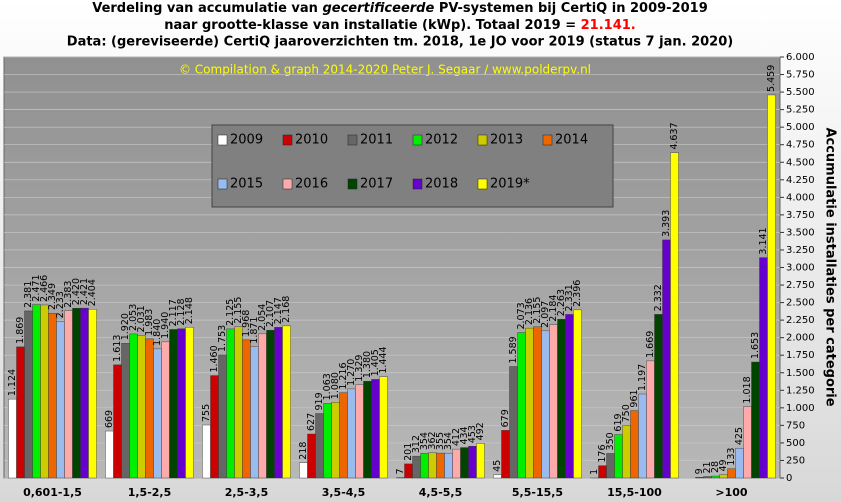 The image size is (841, 502). What do you see at coordinates (610, 441) in the screenshot?
I see `value-label: 350` at bounding box center [610, 441].